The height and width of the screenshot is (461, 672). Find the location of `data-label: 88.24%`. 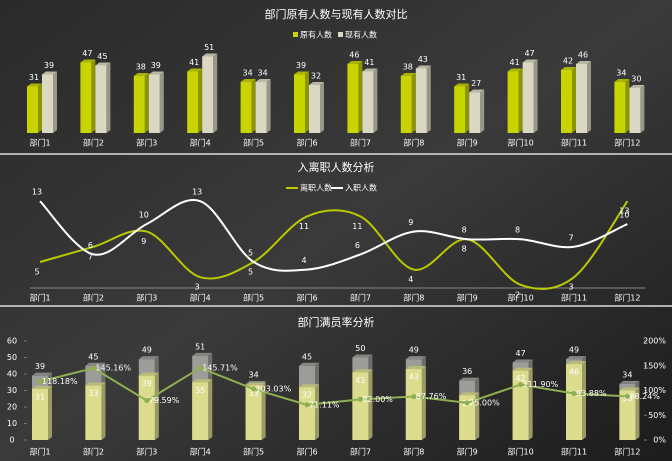

data-label: 88.24% is located at coordinates (644, 396).